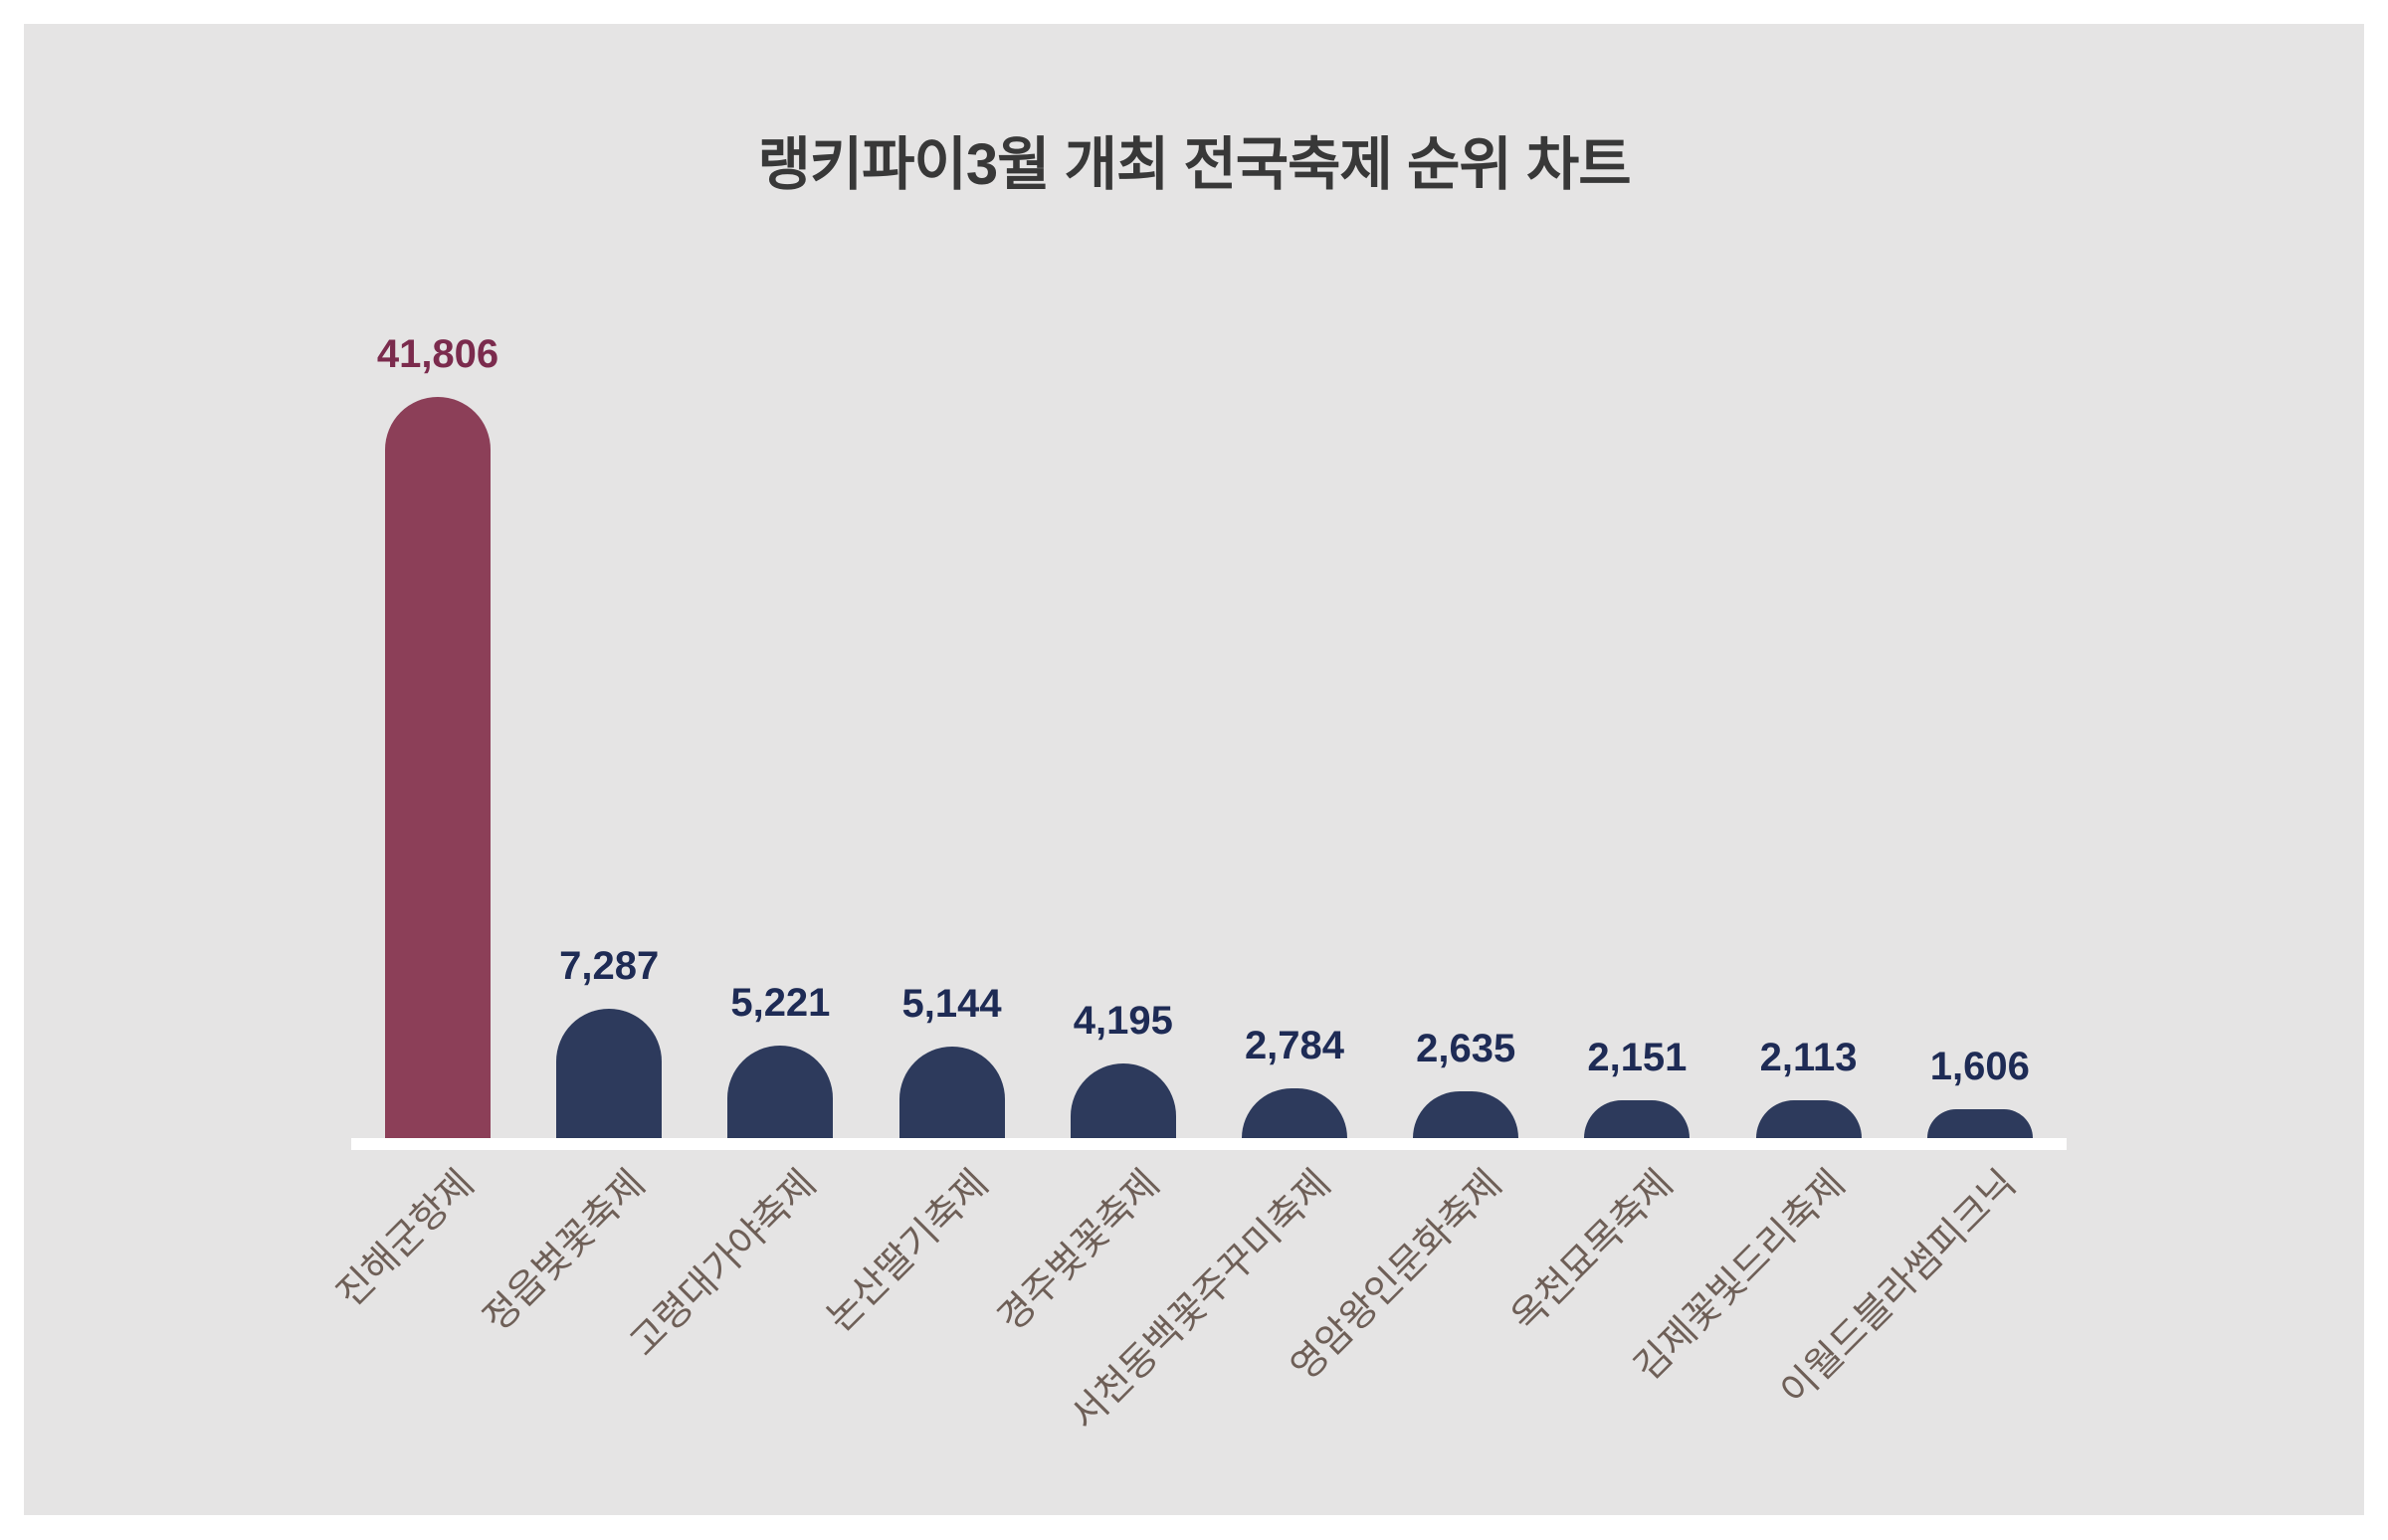  What do you see at coordinates (609, 966) in the screenshot?
I see `bar-value-label: 7,287` at bounding box center [609, 966].